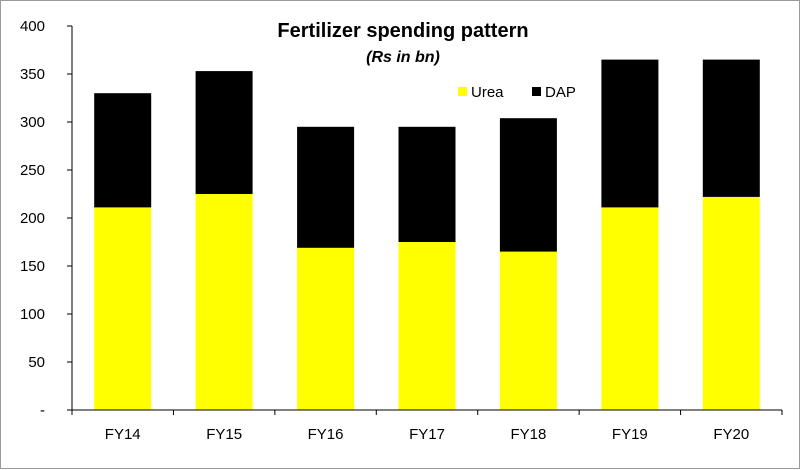  What do you see at coordinates (731, 128) in the screenshot?
I see `bar-dap-fy20` at bounding box center [731, 128].